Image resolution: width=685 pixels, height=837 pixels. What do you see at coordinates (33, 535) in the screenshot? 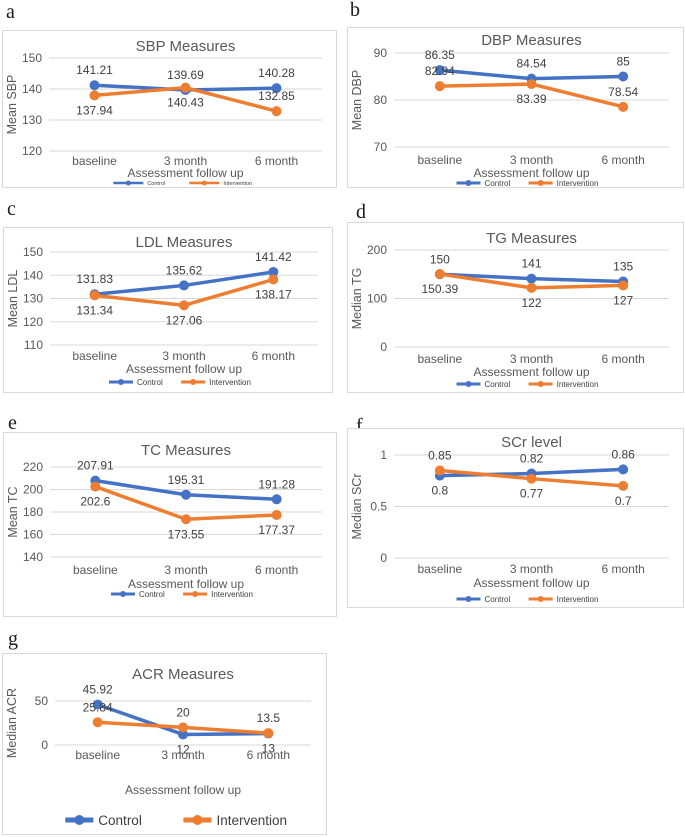
I see `y-tick-label: 160` at bounding box center [33, 535].